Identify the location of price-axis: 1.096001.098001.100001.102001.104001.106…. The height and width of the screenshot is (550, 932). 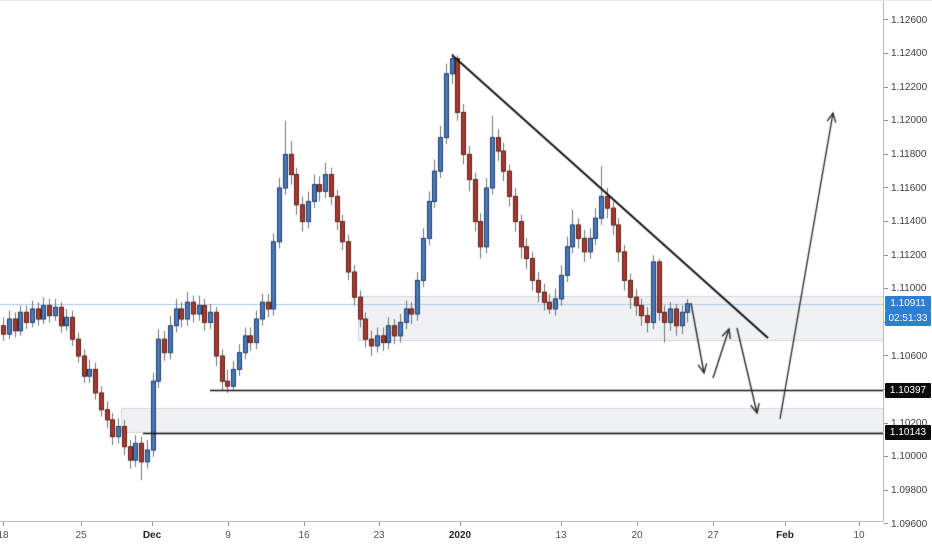
(907, 265).